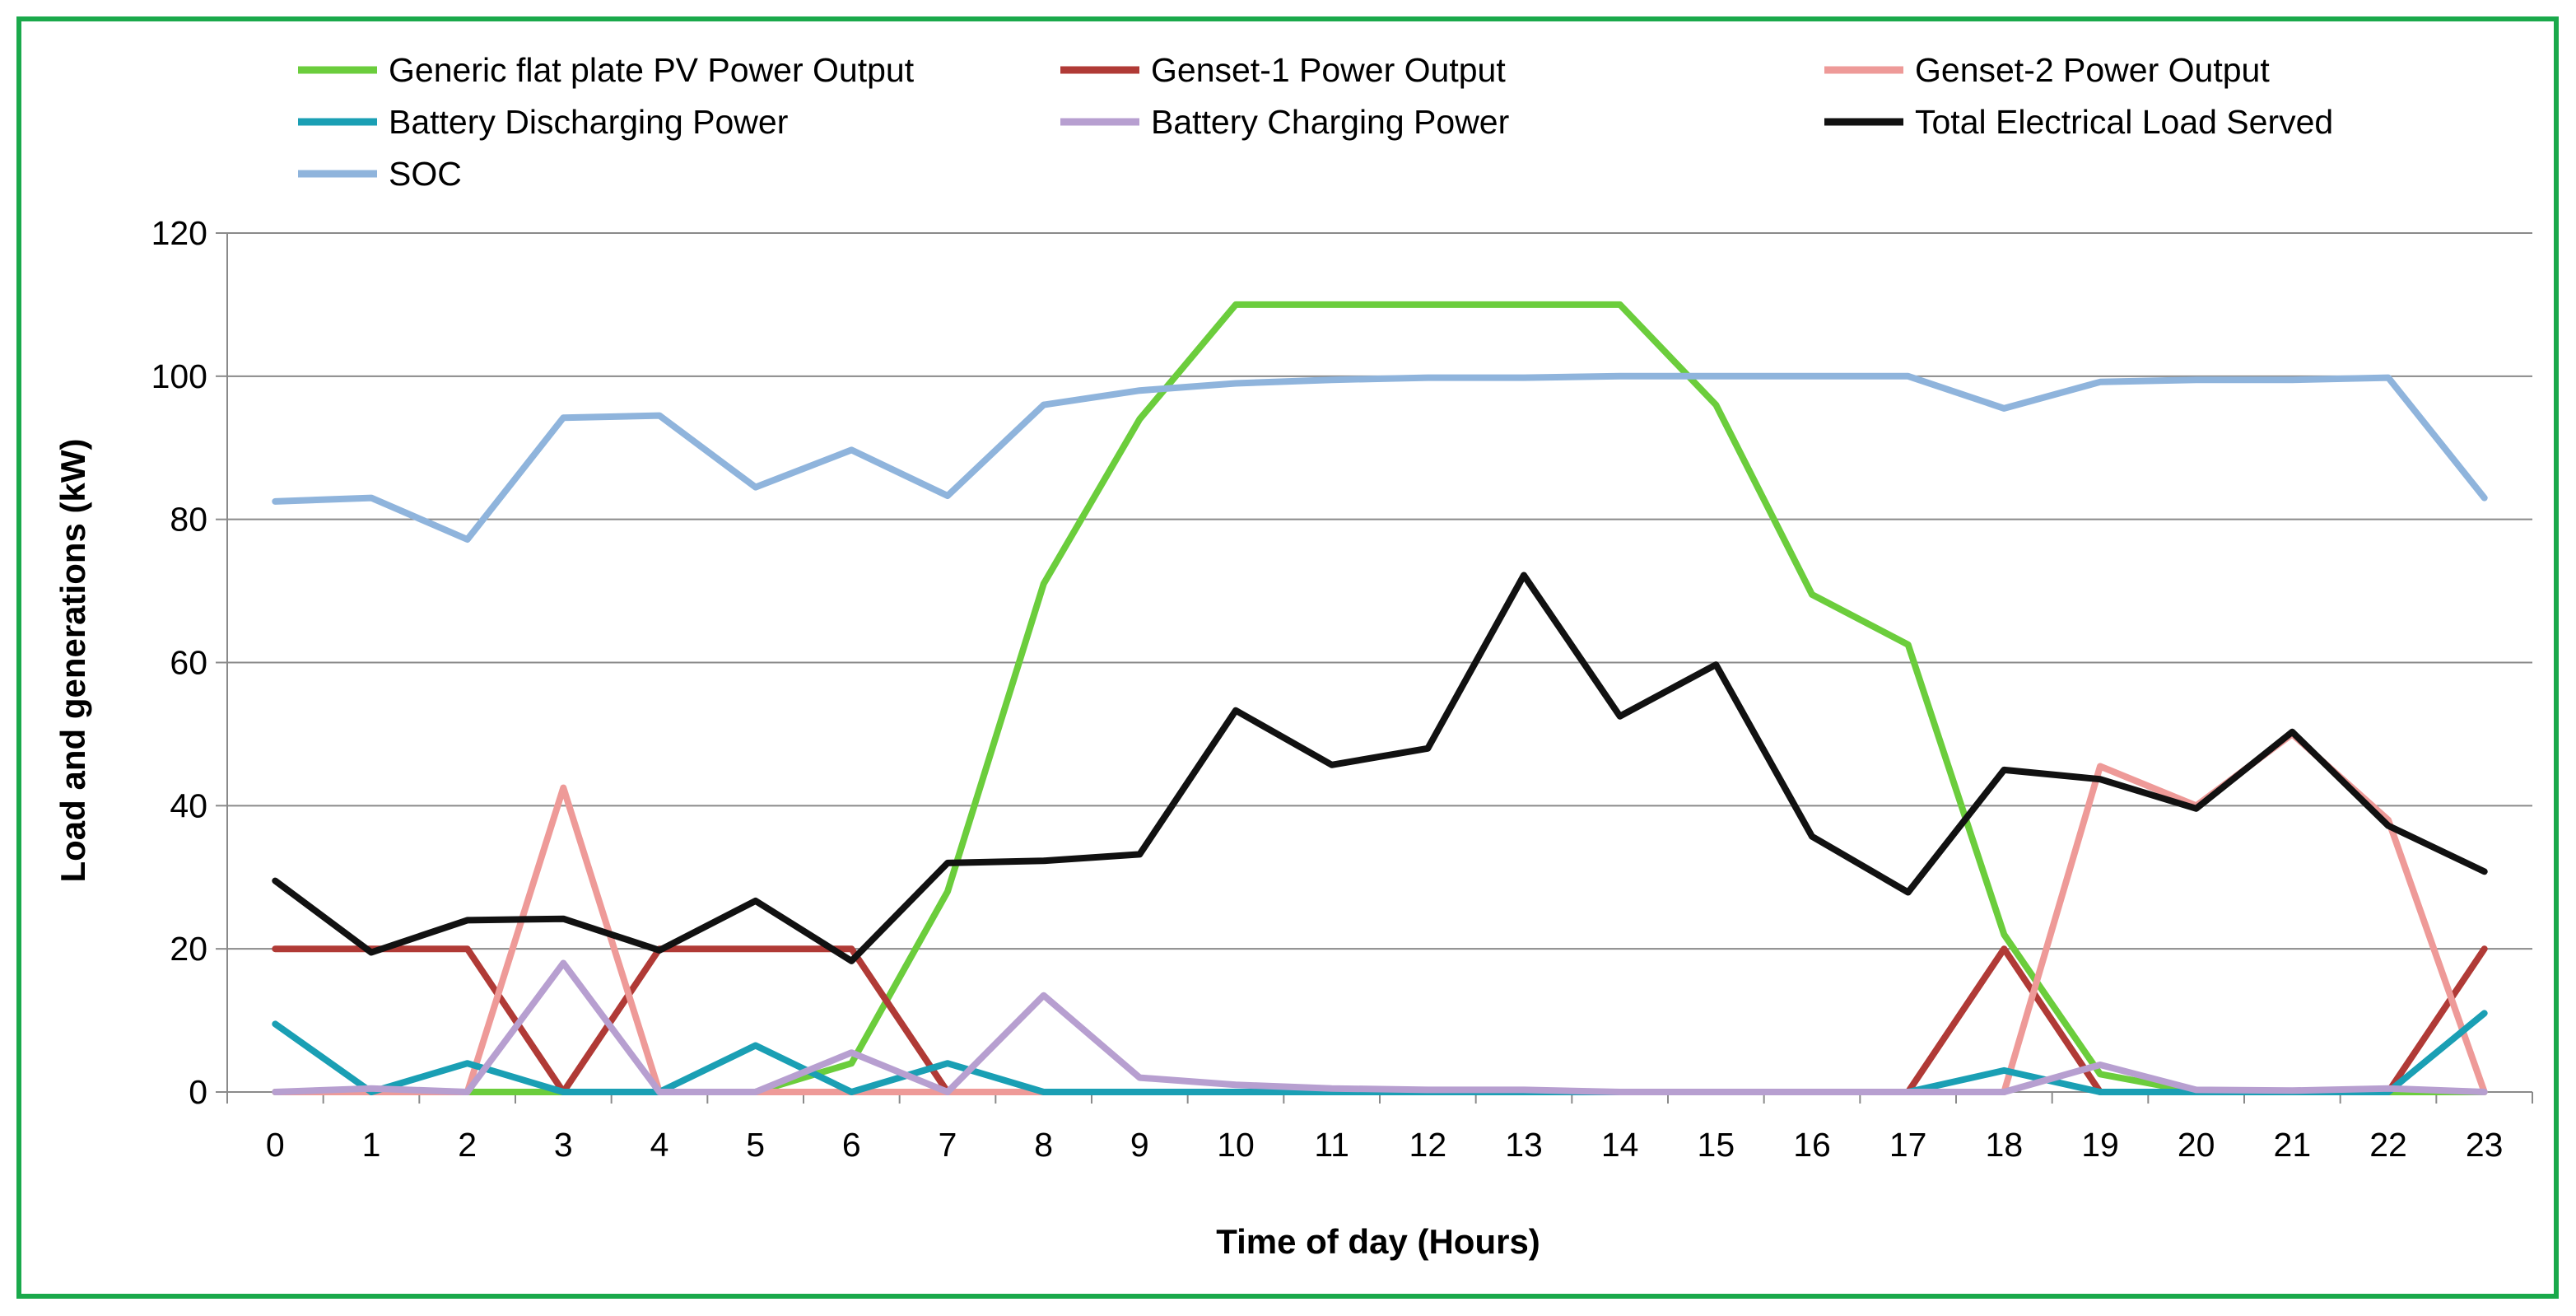 This screenshot has width=2576, height=1316. Describe the element at coordinates (179, 376) in the screenshot. I see `y-tick-label: 100` at that location.